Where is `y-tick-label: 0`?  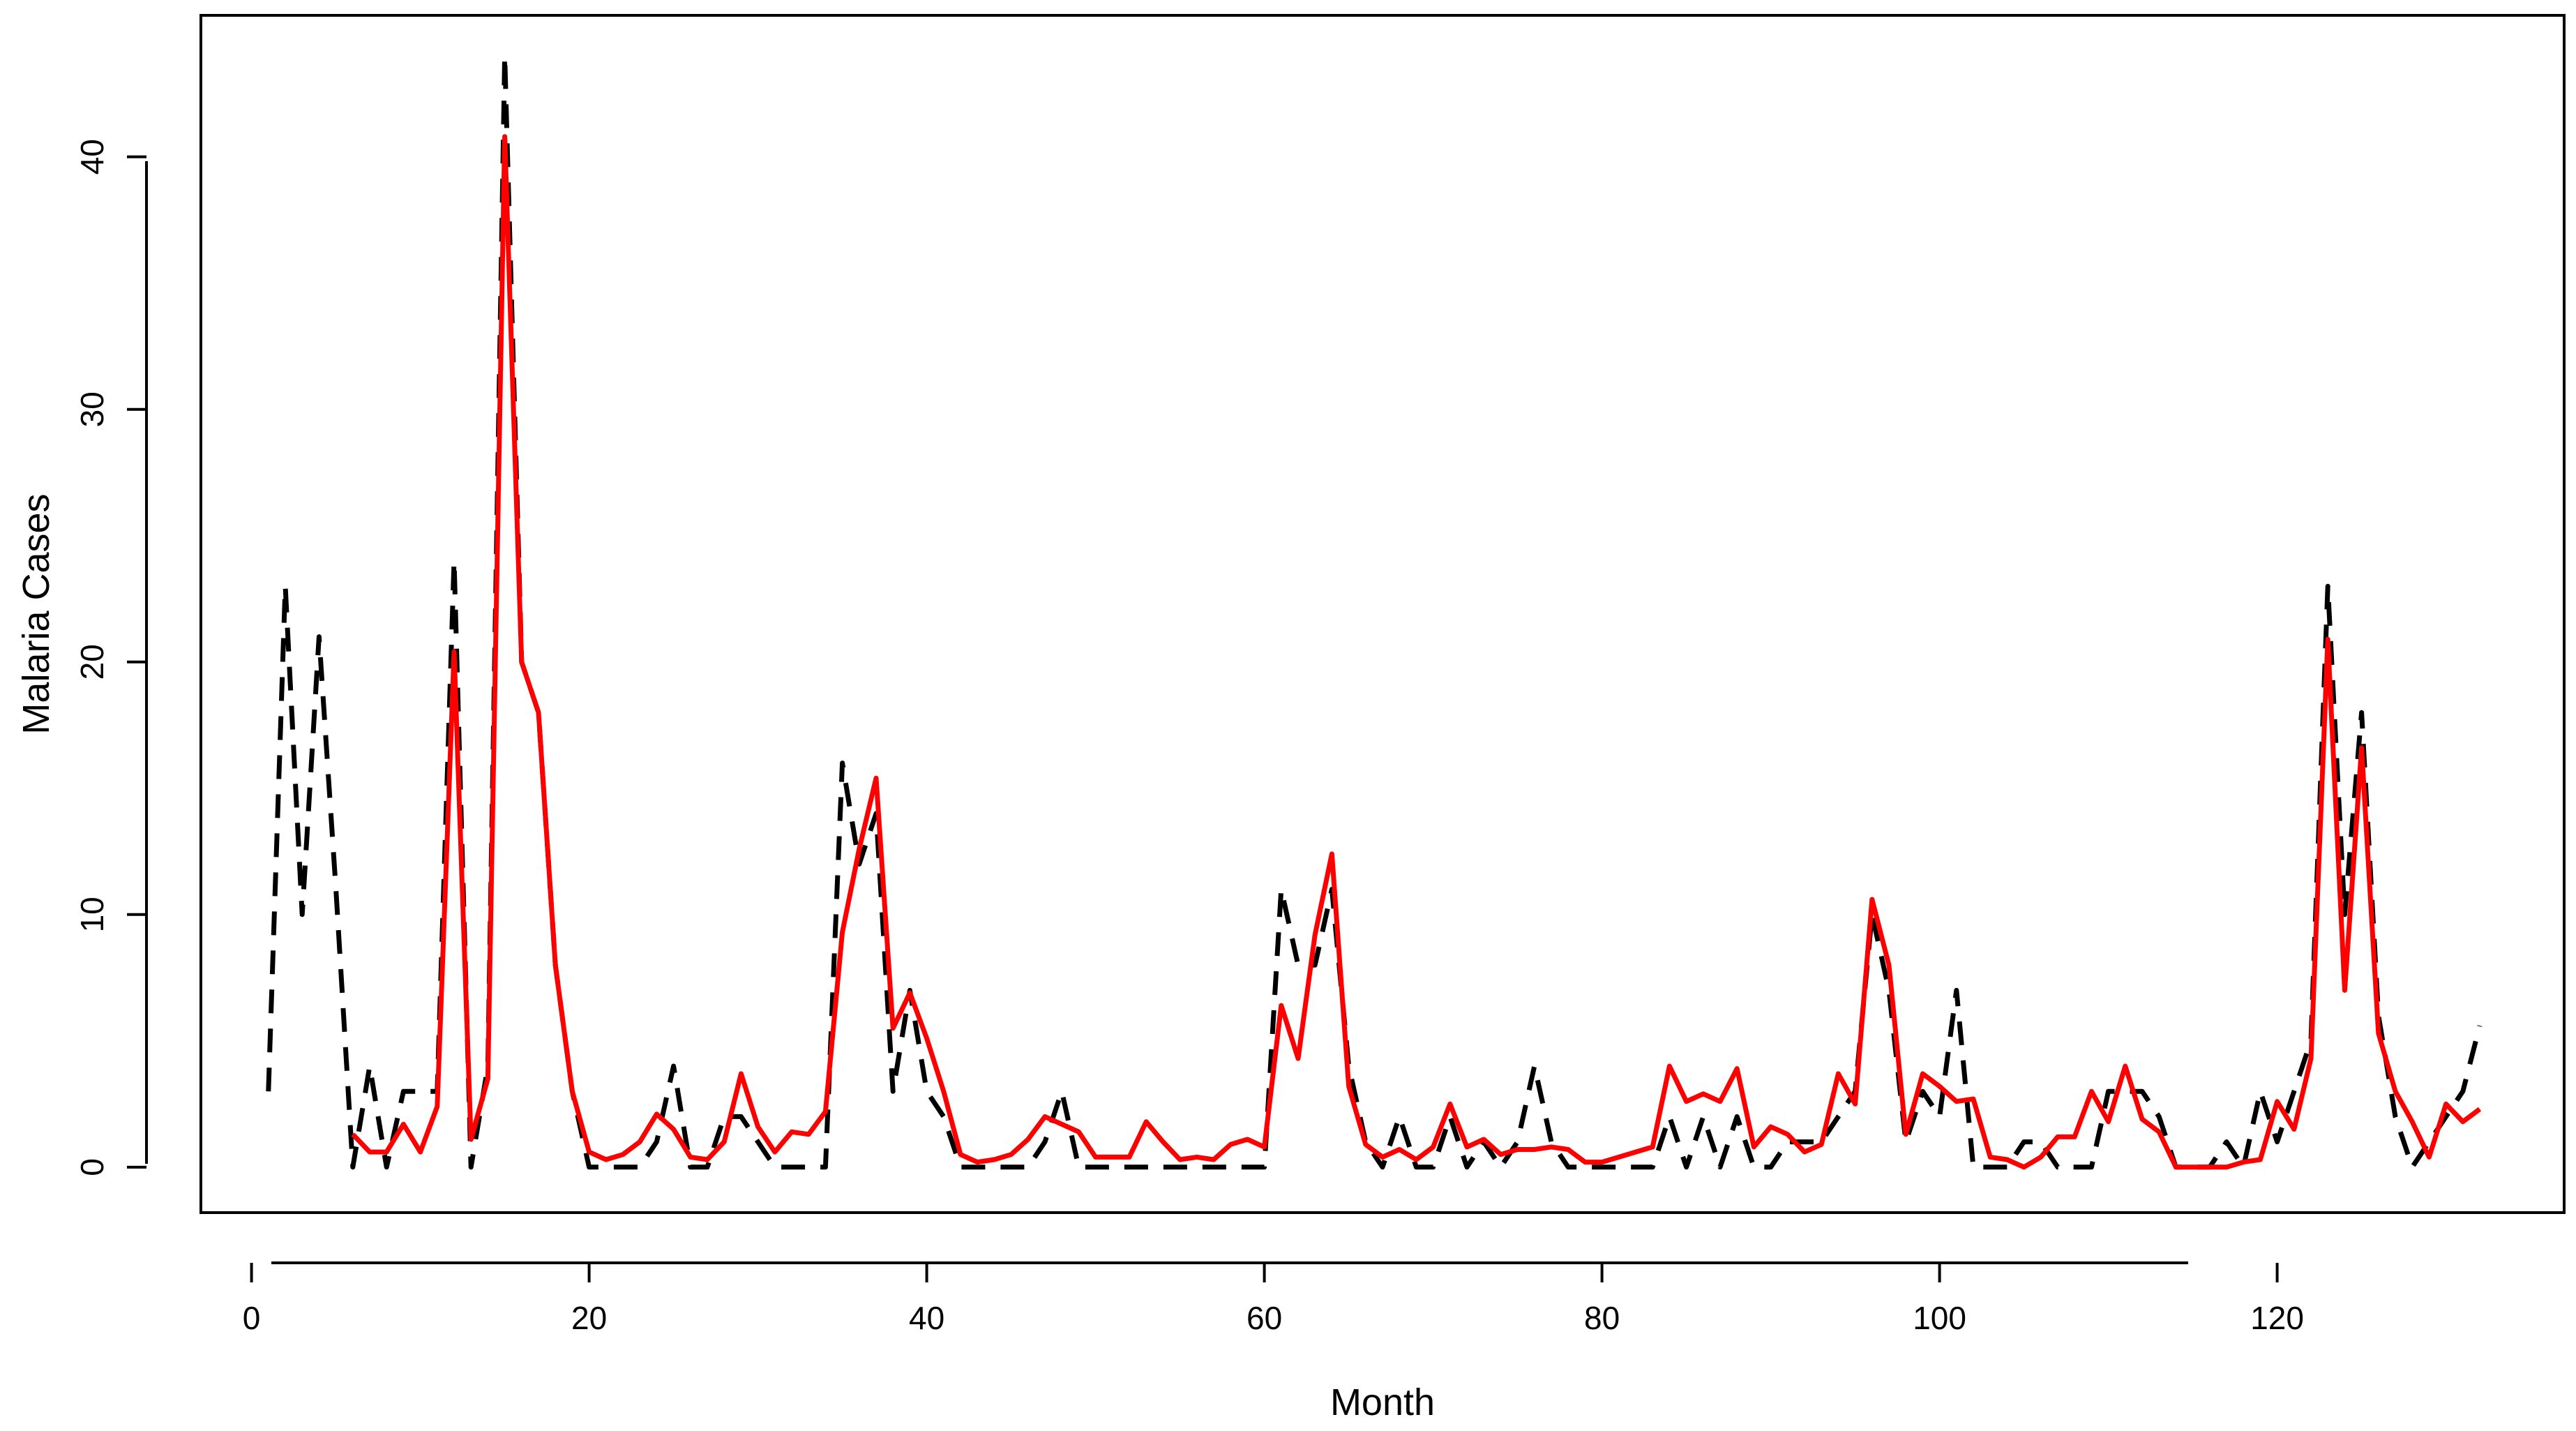 y-tick-label: 0 is located at coordinates (92, 1167).